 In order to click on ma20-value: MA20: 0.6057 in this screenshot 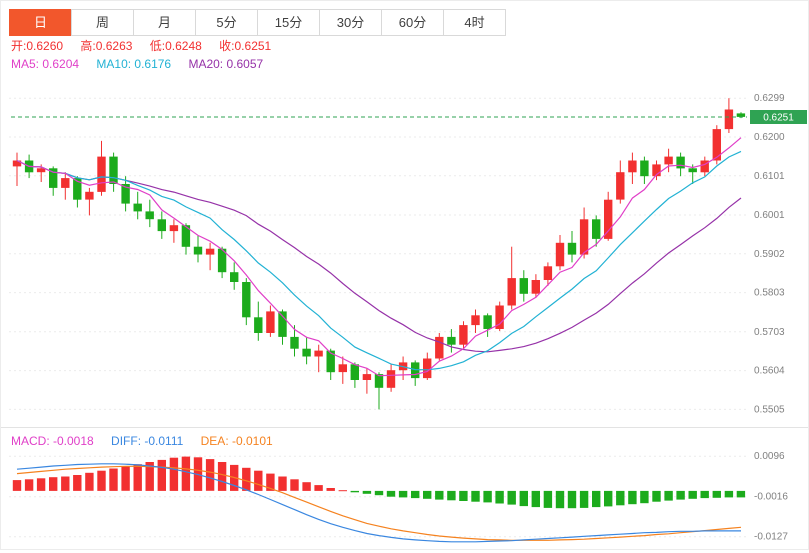, I will do `click(226, 64)`.